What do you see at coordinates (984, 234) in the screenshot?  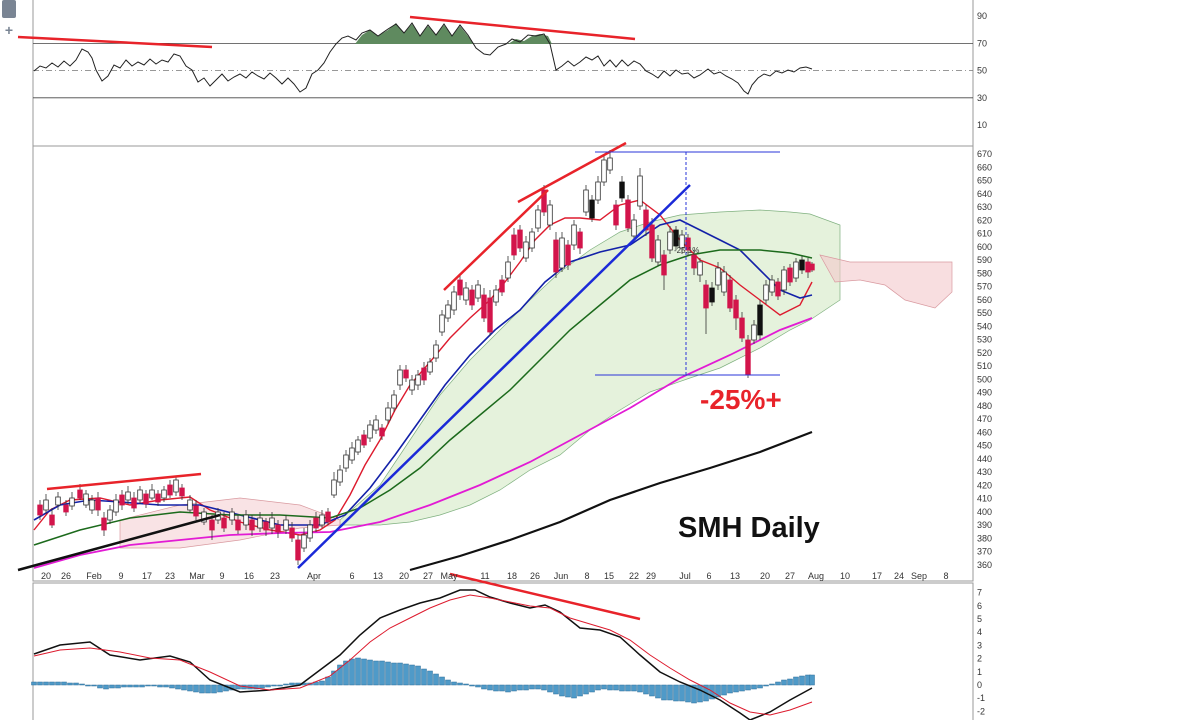 I see `price-y-tick-label: 610` at bounding box center [984, 234].